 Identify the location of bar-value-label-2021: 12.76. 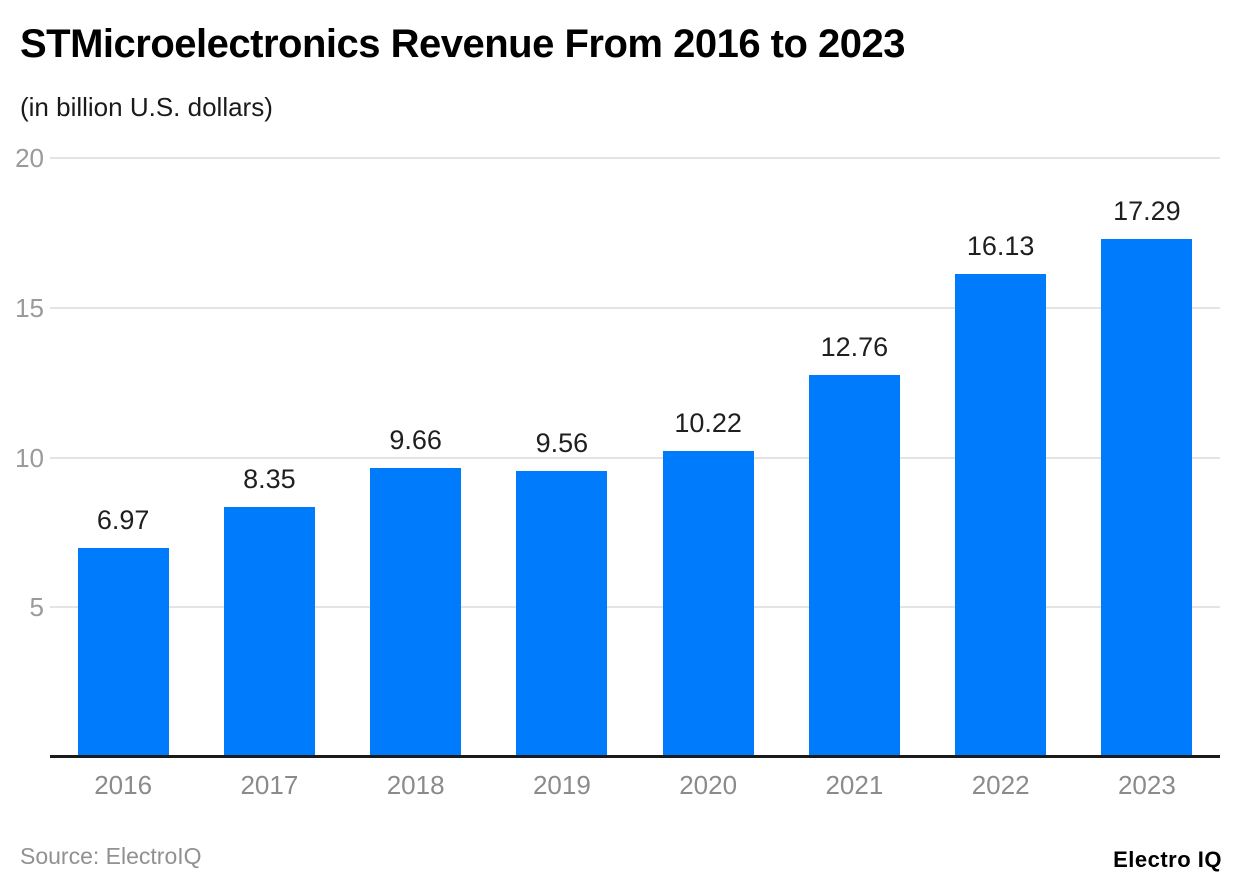
(854, 346).